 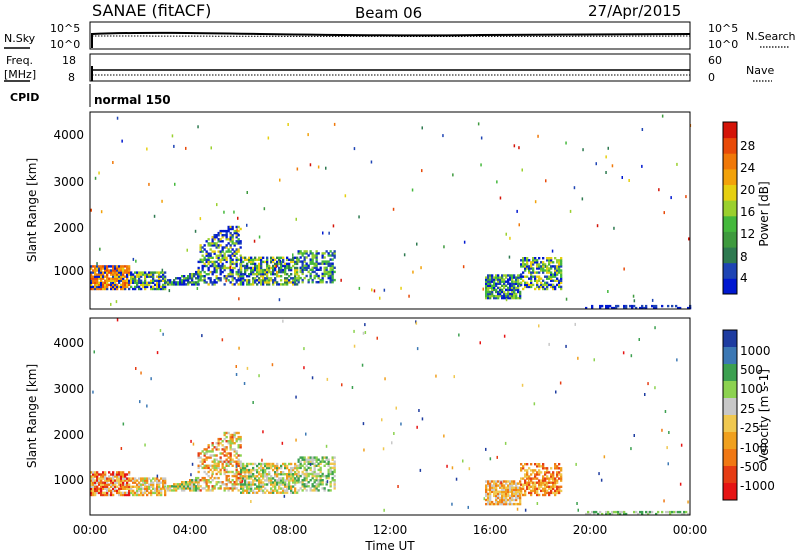 What do you see at coordinates (723, 28) in the screenshot?
I see `noise-right-tick-top: 10^5` at bounding box center [723, 28].